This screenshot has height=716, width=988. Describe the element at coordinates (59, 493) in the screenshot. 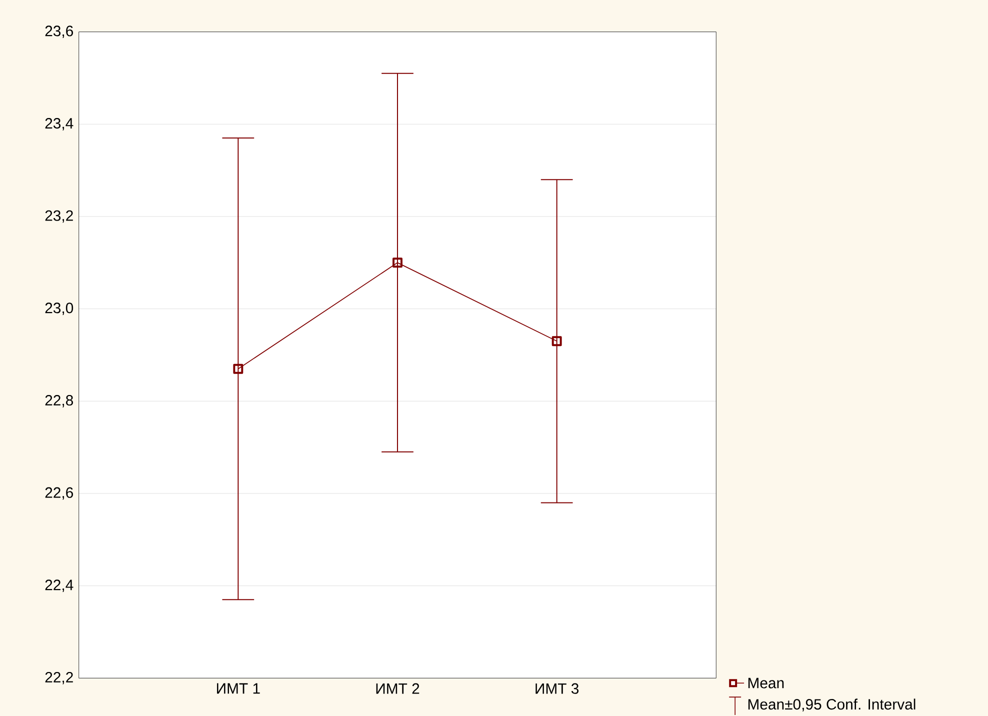

I see `y-tick-label: 22,6` at that location.